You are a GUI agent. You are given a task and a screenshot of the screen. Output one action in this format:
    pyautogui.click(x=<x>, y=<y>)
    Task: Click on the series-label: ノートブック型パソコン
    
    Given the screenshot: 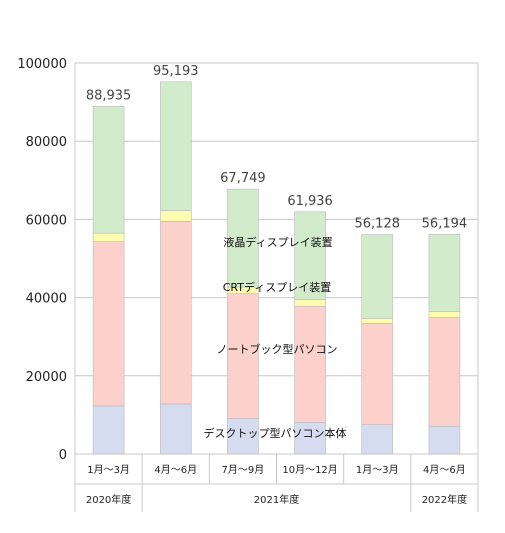 What is the action you would take?
    pyautogui.click(x=277, y=349)
    